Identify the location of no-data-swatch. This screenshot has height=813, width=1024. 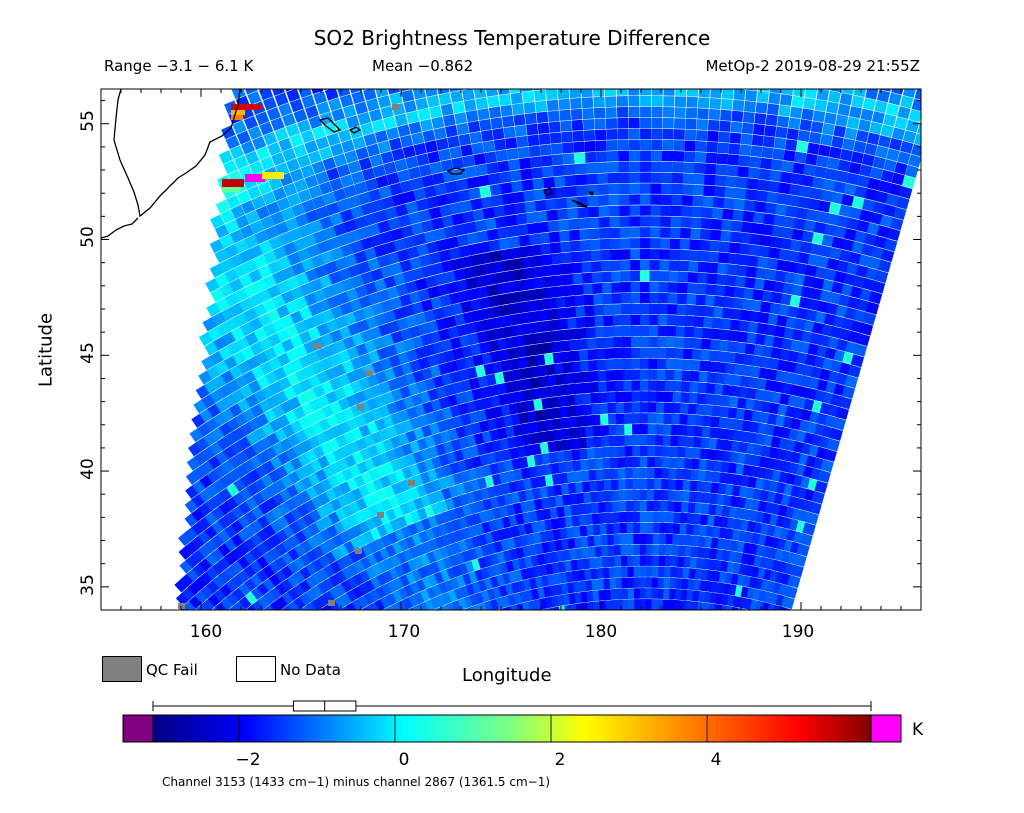
(256, 669).